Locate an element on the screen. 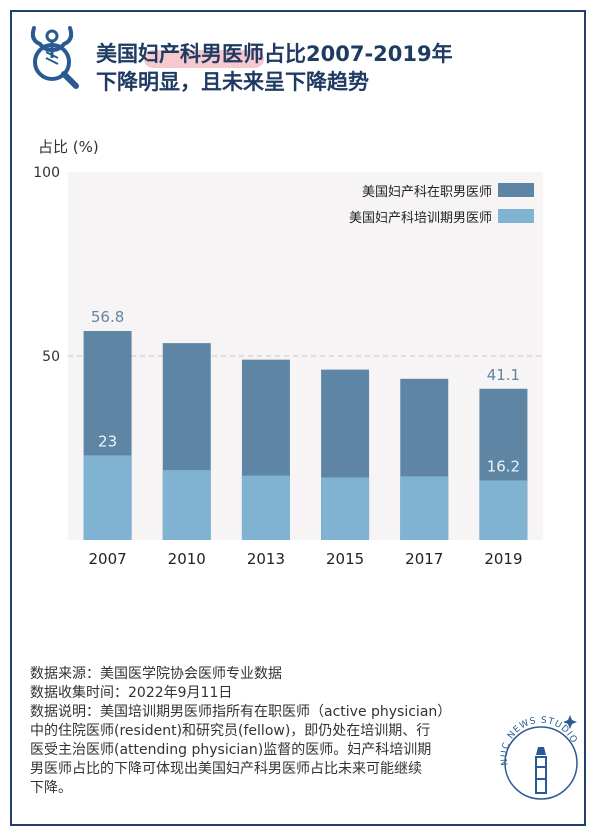  bar-trainee-2013 is located at coordinates (265, 507).